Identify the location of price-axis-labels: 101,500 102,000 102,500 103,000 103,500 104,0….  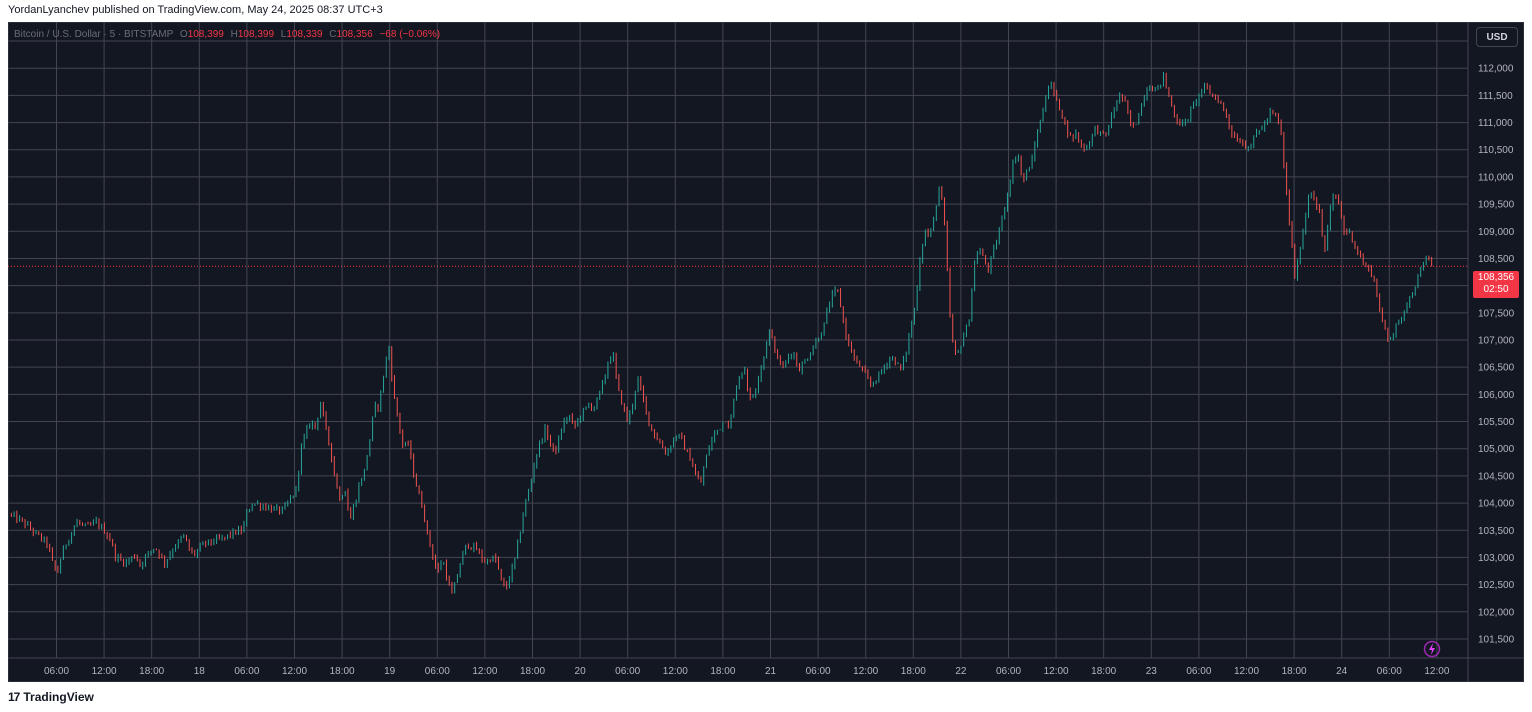
(1496, 341).